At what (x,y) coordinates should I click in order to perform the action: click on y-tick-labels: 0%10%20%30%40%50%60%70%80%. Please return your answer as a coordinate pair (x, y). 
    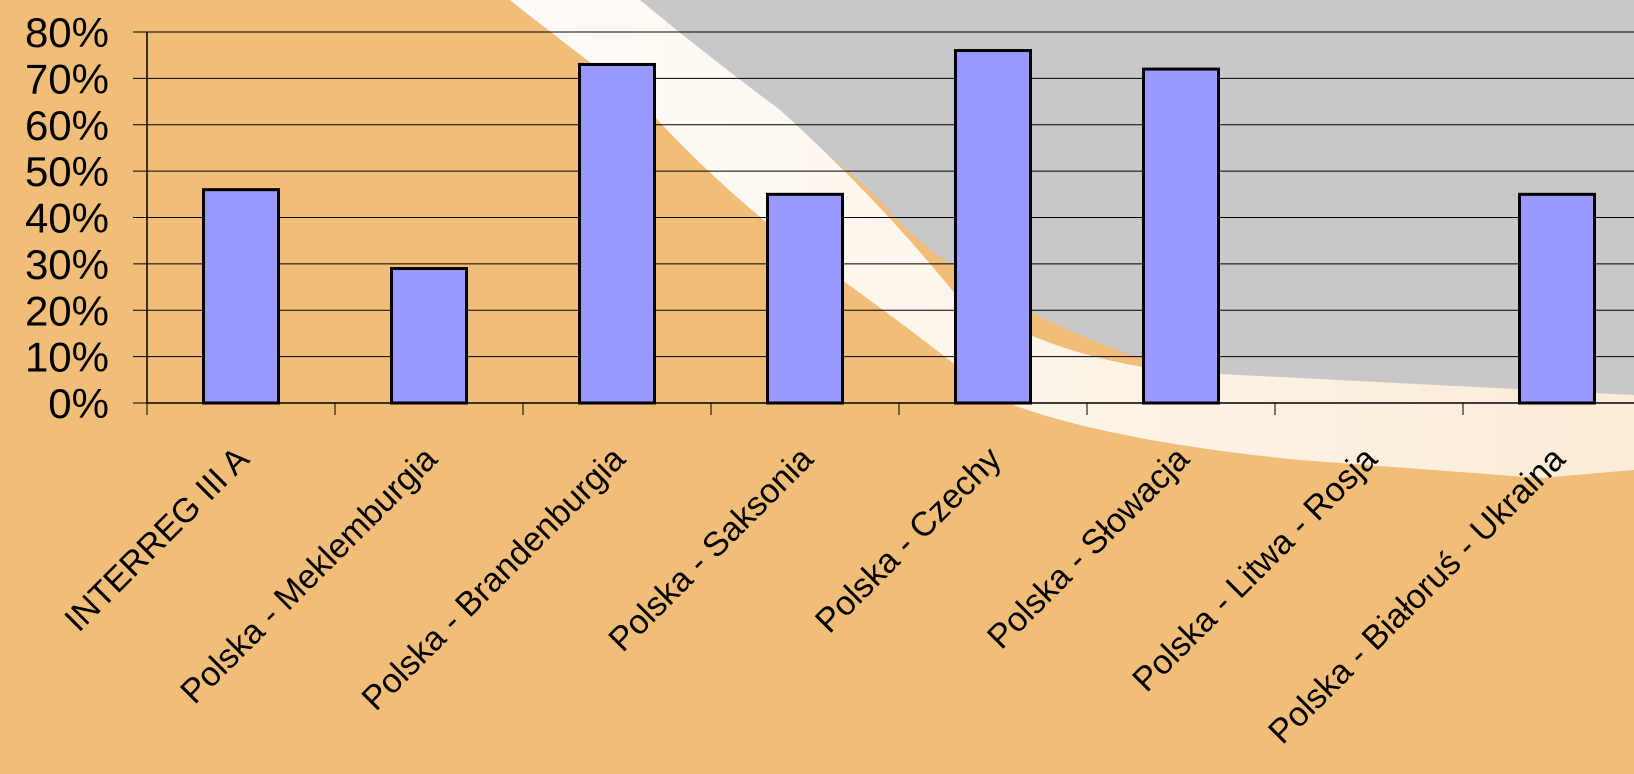
    Looking at the image, I should click on (67, 218).